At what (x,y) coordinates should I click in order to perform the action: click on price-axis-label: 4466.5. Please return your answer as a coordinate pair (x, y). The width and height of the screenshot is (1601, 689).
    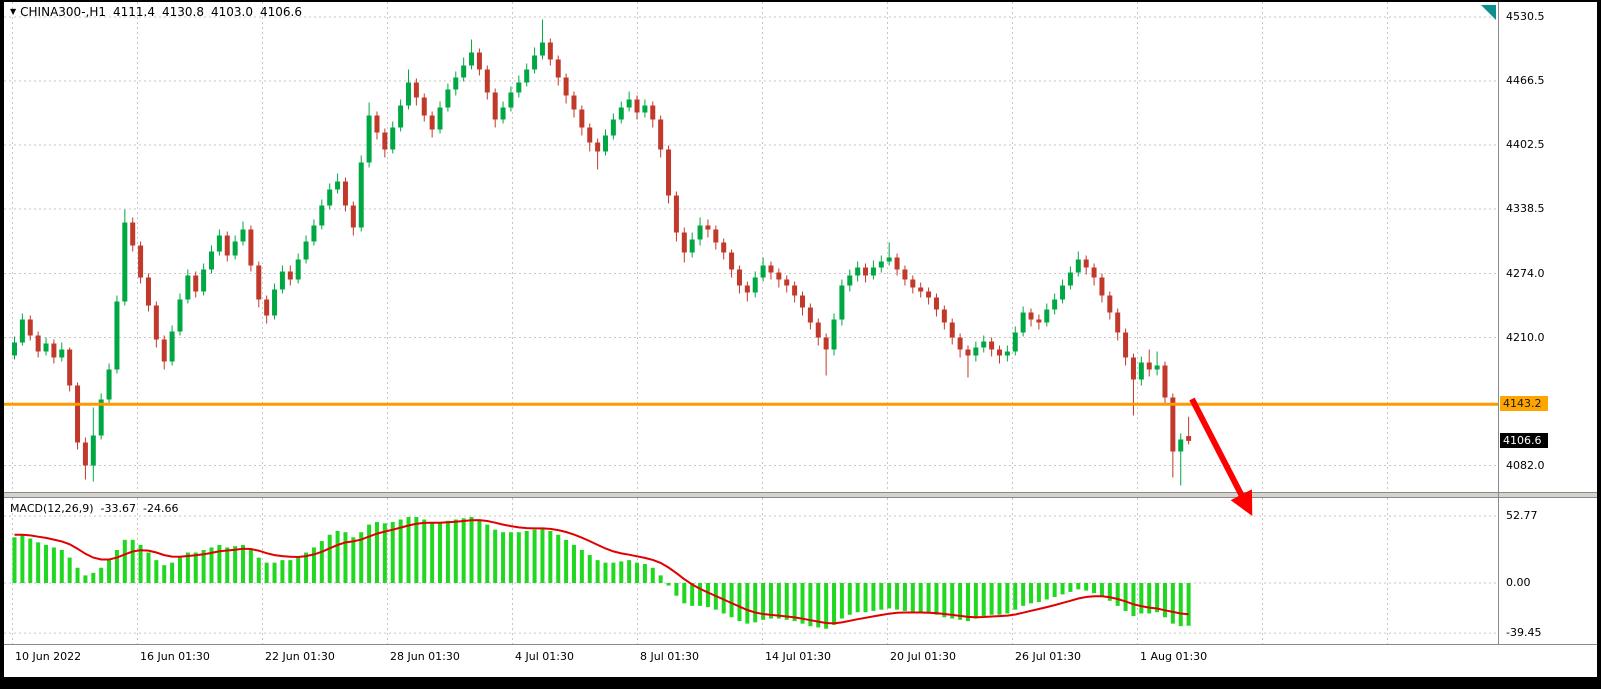
    Looking at the image, I should click on (1525, 80).